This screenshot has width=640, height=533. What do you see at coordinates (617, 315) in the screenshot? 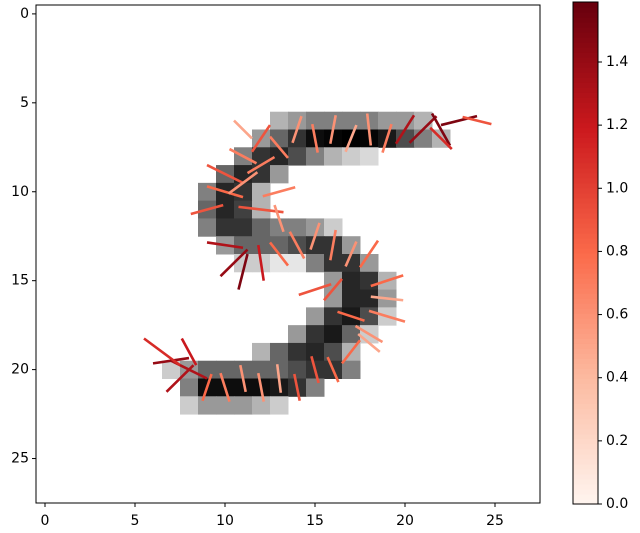
I see `colorbar-tick-label: 0.6` at bounding box center [617, 315].